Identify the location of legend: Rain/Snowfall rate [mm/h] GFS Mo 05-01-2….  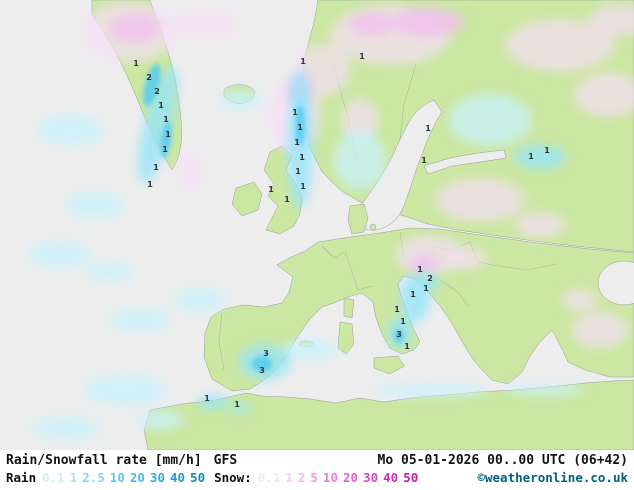
(317, 470).